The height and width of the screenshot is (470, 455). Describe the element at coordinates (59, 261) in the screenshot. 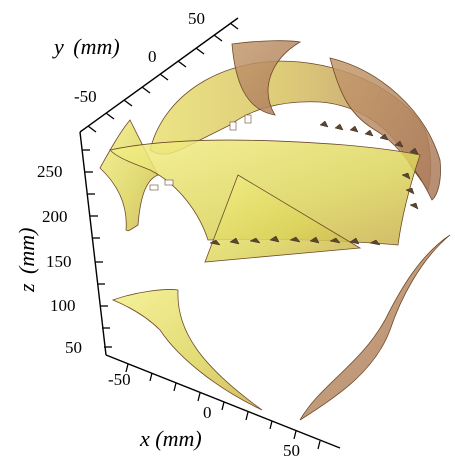

I see `z-tick-label-3: 150` at that location.